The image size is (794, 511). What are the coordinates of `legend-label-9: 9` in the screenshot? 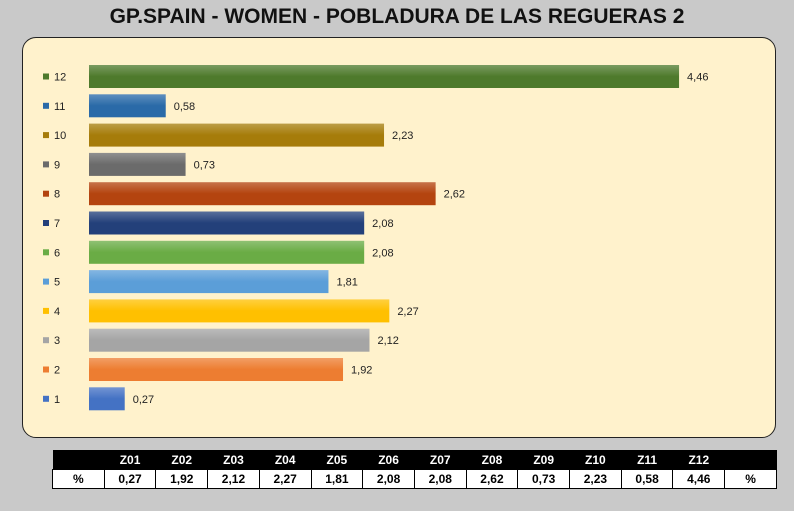 It's located at (57, 165).